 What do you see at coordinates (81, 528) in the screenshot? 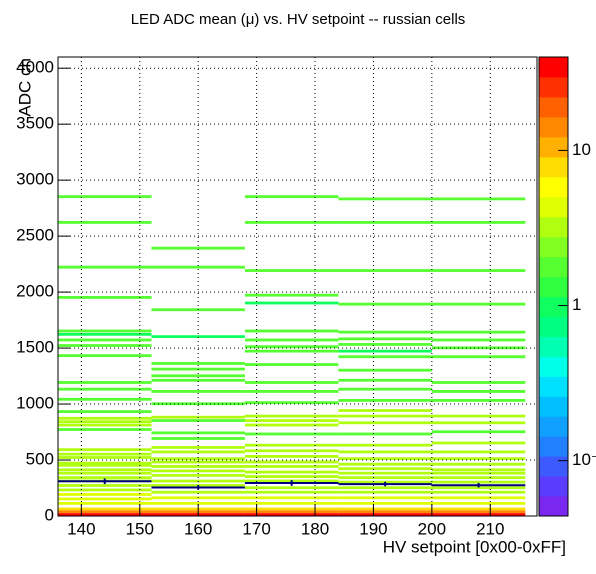
I see `x-tick-label: 140` at bounding box center [81, 528].